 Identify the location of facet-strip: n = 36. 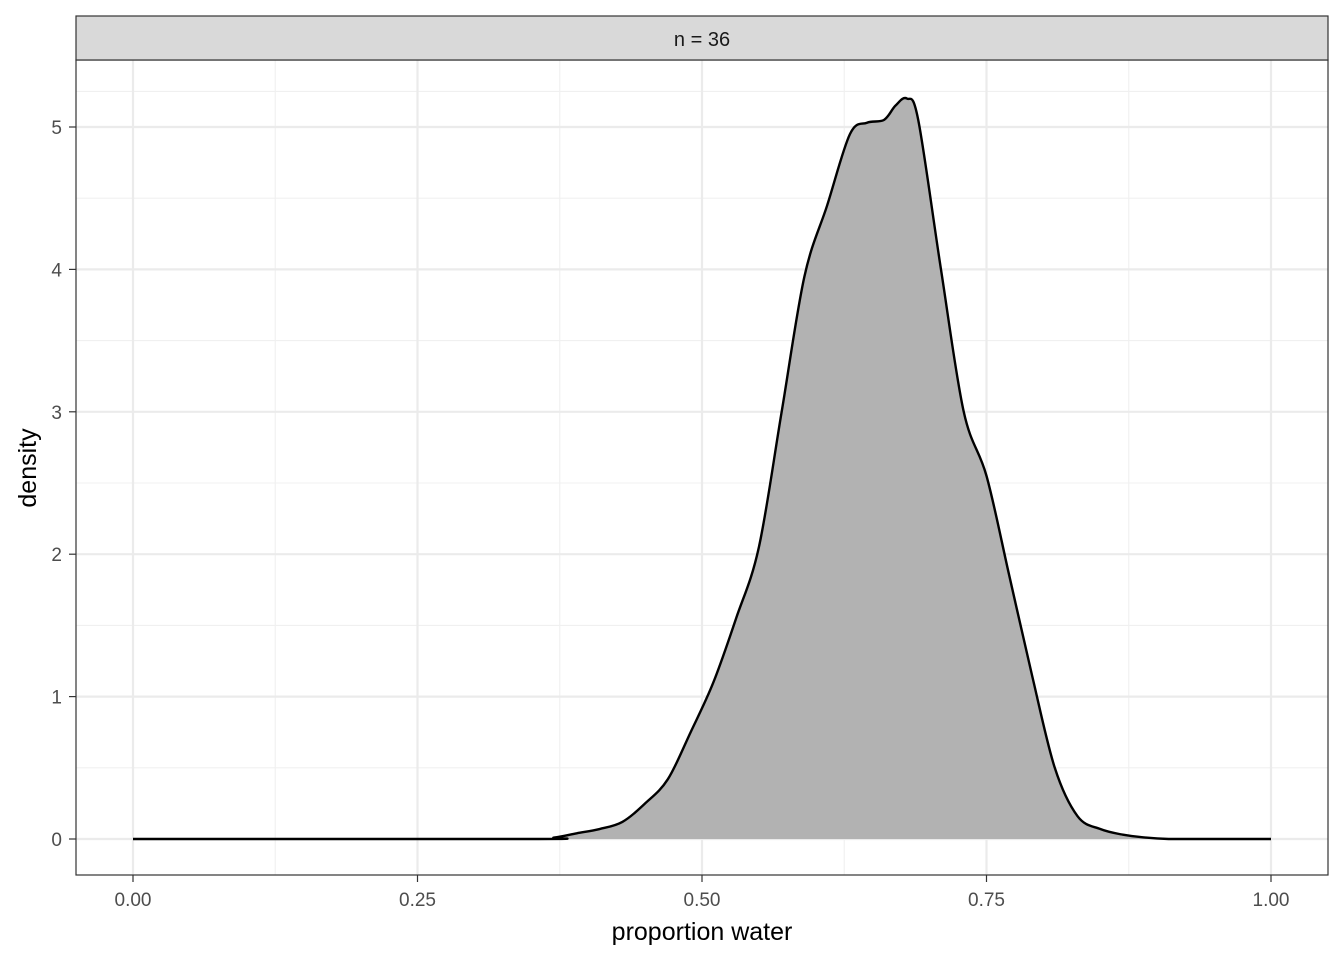
(702, 38).